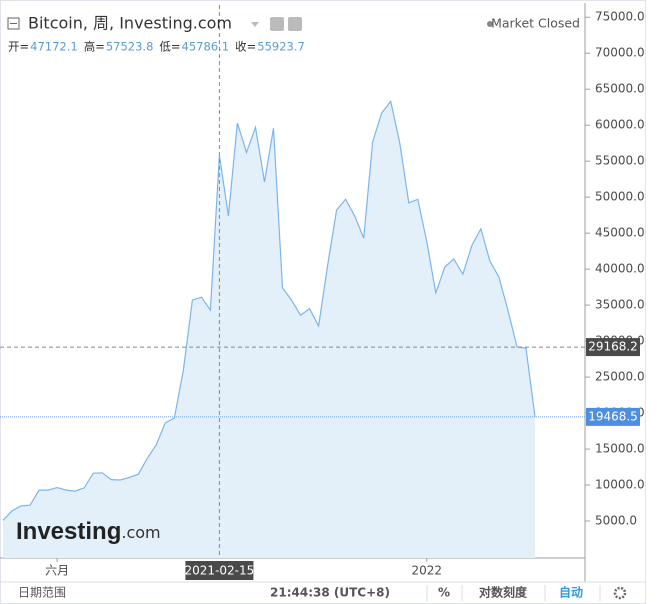 The width and height of the screenshot is (660, 604). What do you see at coordinates (57, 571) in the screenshot?
I see `x-tick-label: 六月` at bounding box center [57, 571].